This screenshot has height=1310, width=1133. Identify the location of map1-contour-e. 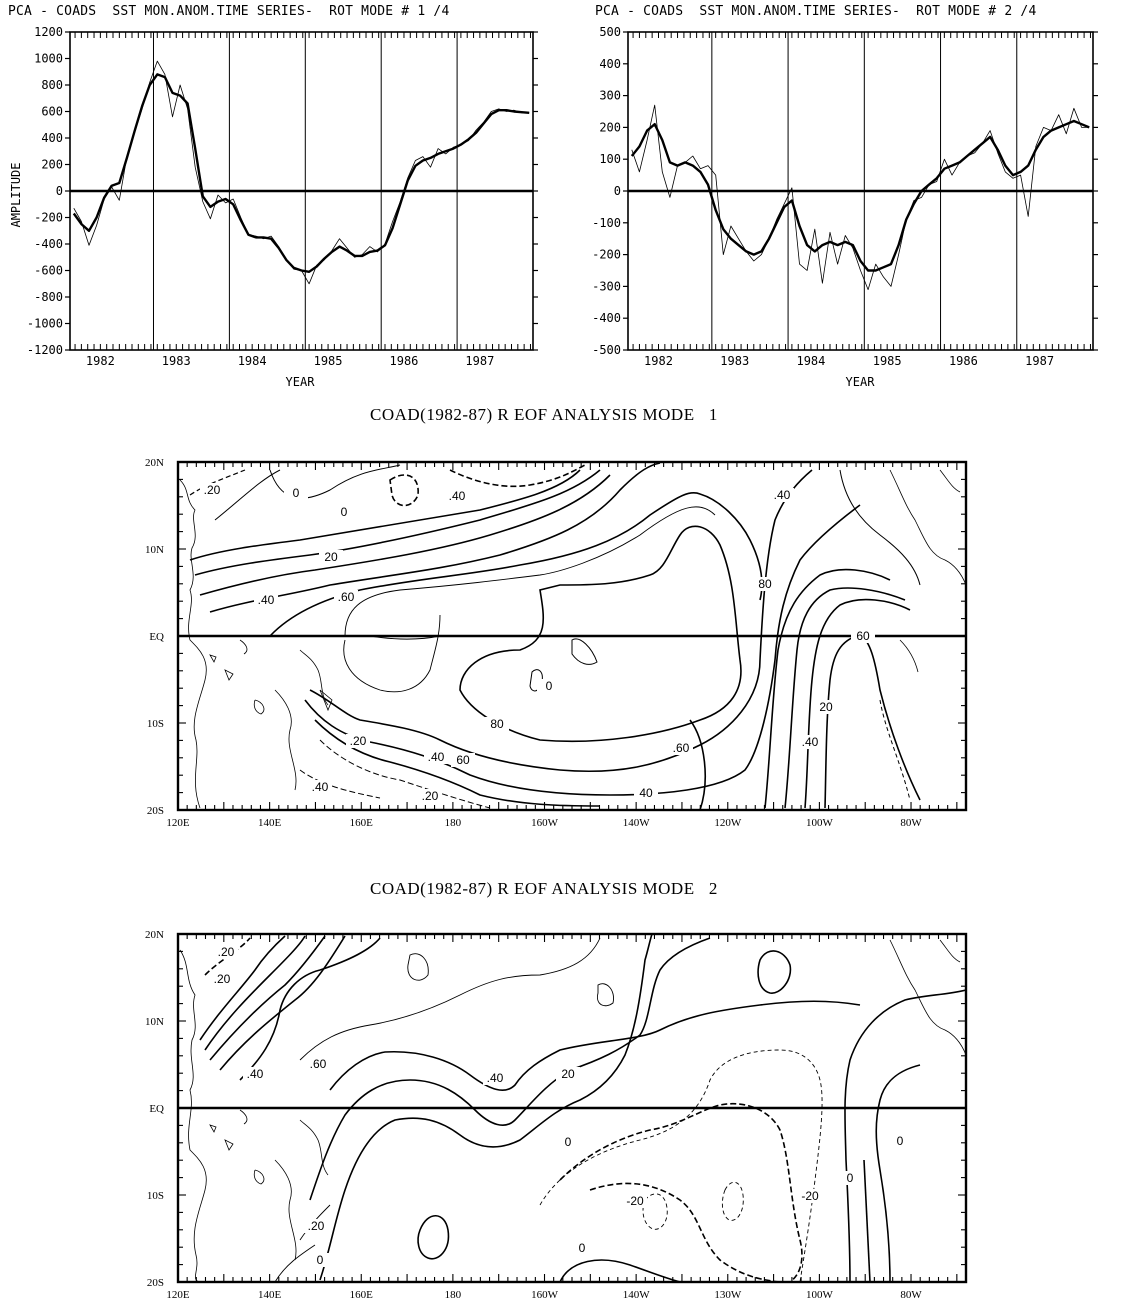
(385, 515).